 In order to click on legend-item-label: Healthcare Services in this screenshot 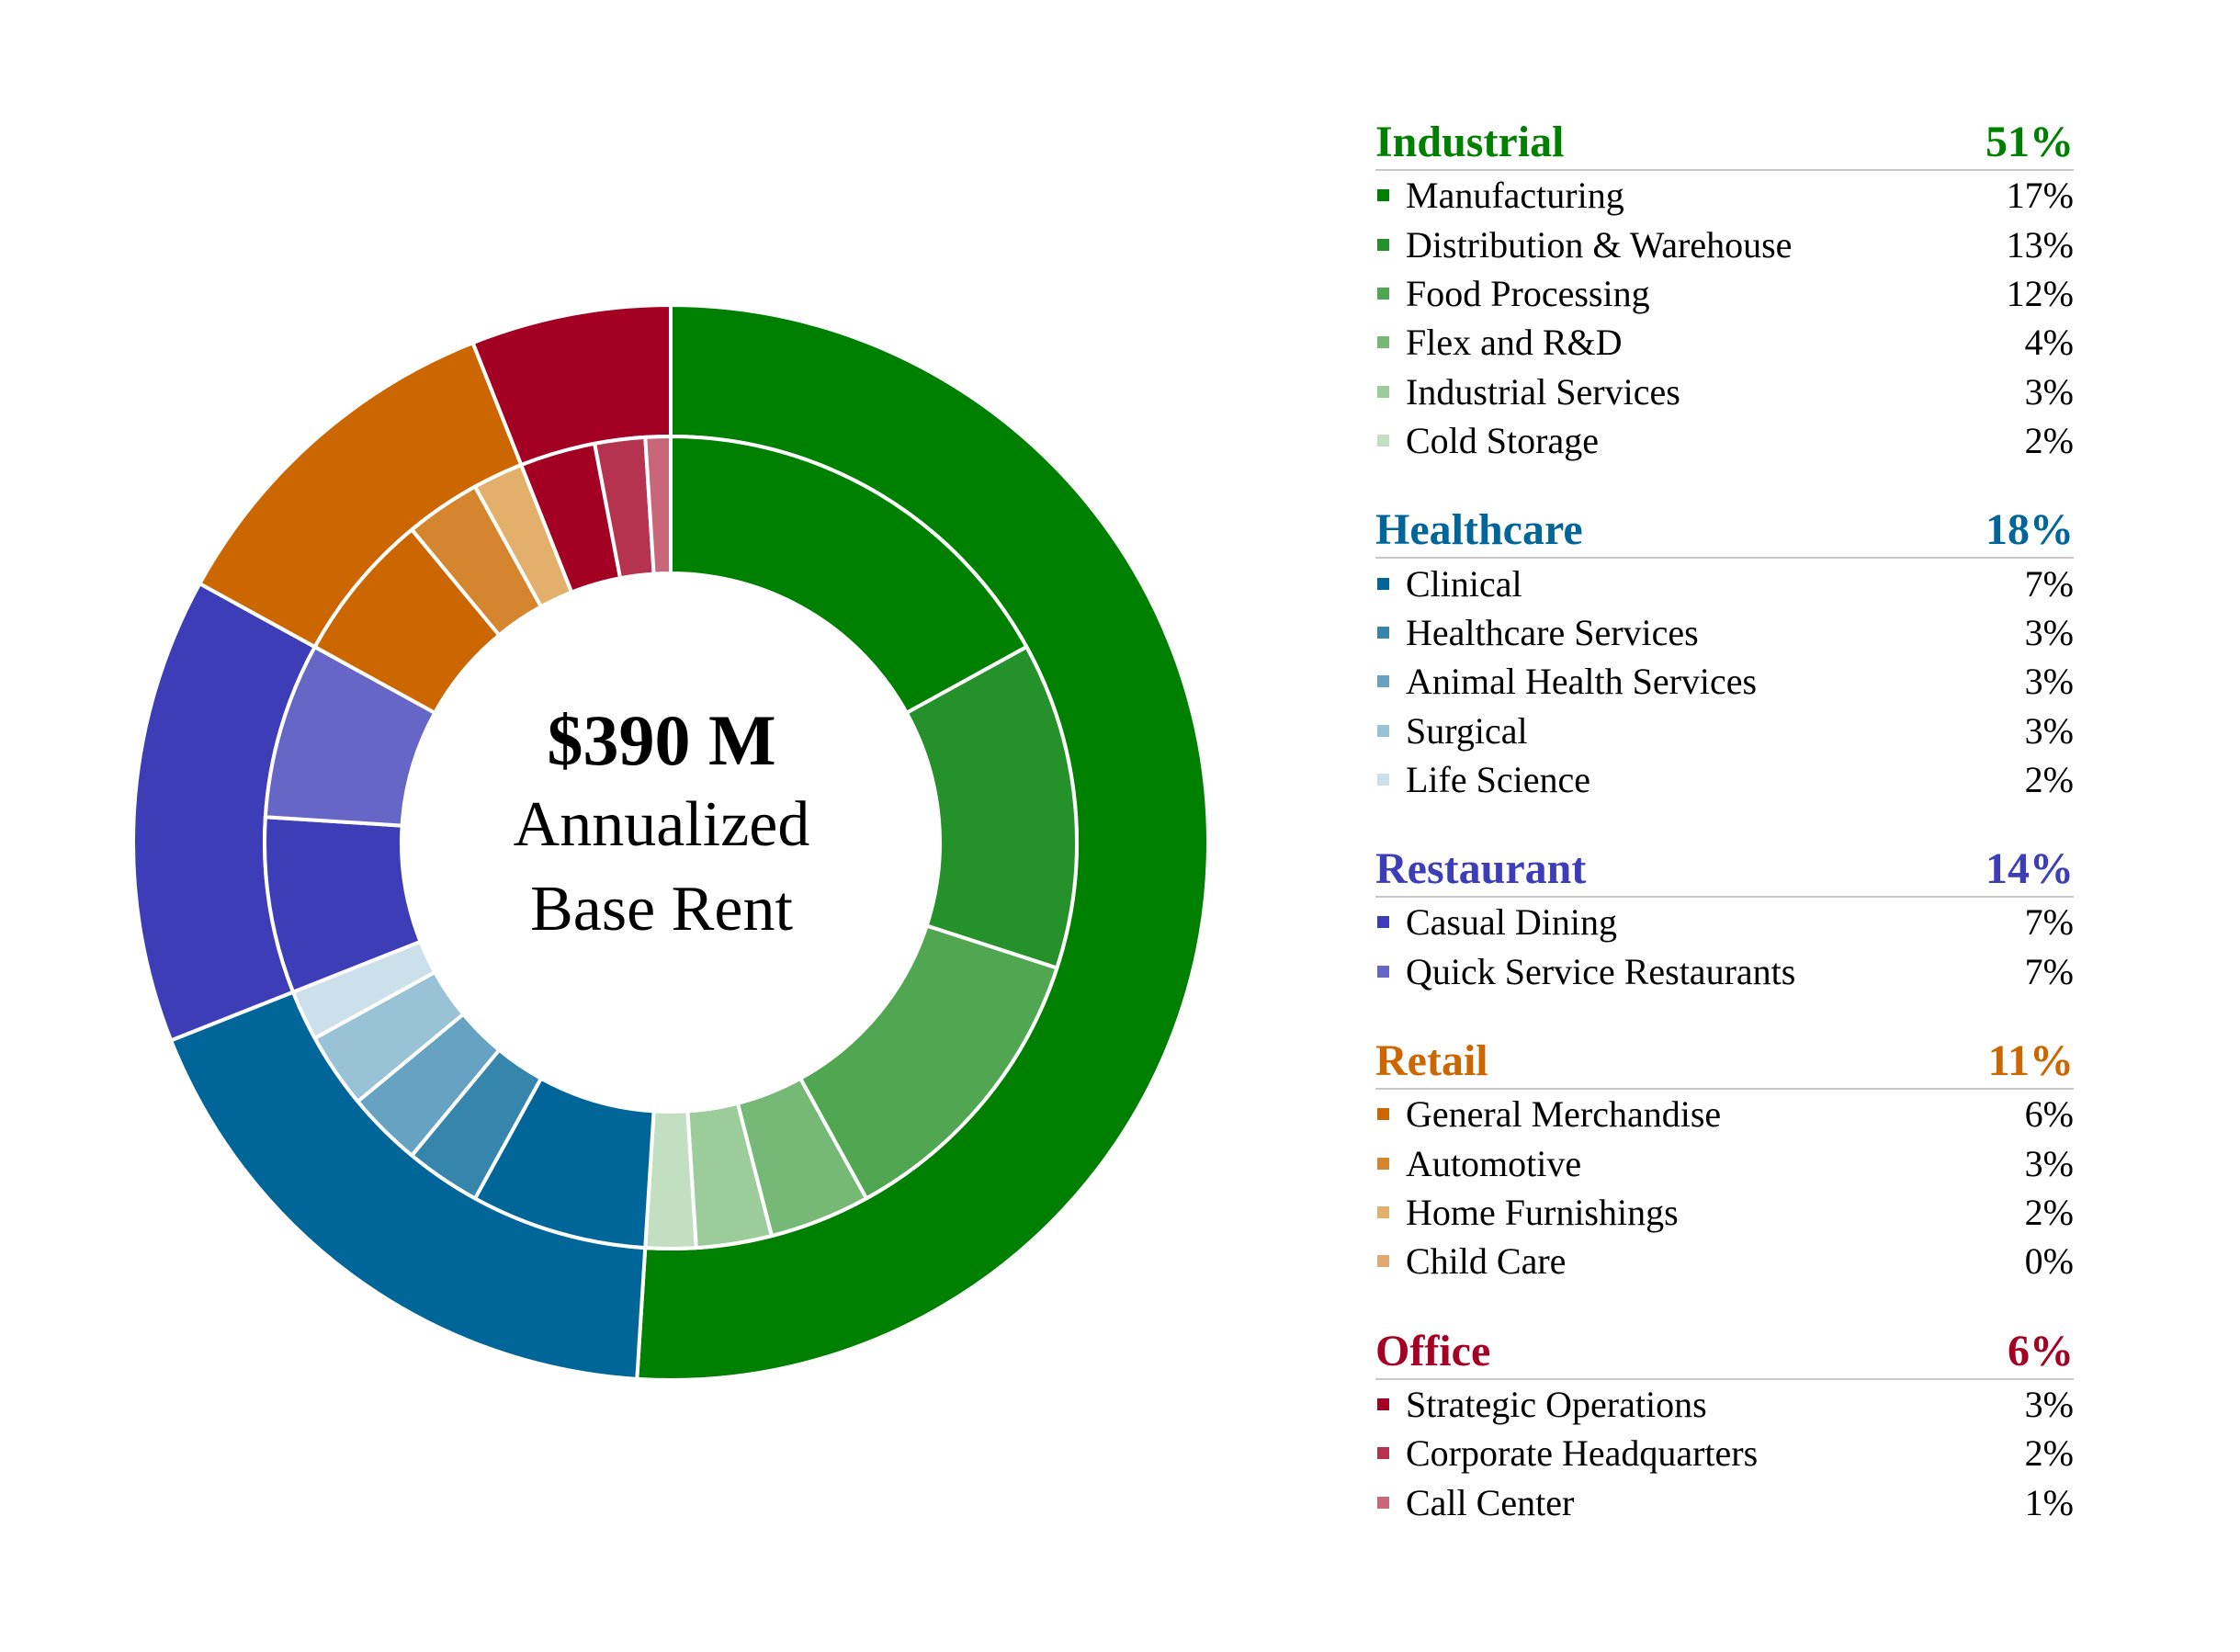, I will do `click(1553, 632)`.